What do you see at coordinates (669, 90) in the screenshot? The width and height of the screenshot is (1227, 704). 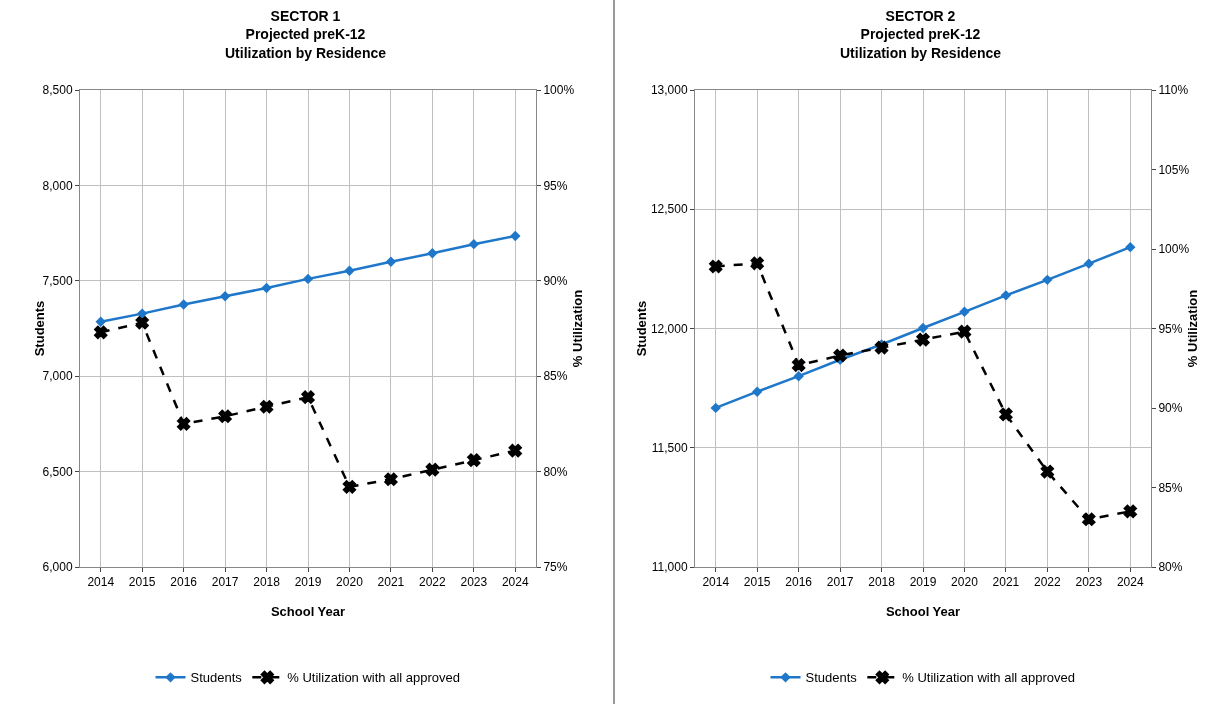 I see `y-tick-label: 13,000` at bounding box center [669, 90].